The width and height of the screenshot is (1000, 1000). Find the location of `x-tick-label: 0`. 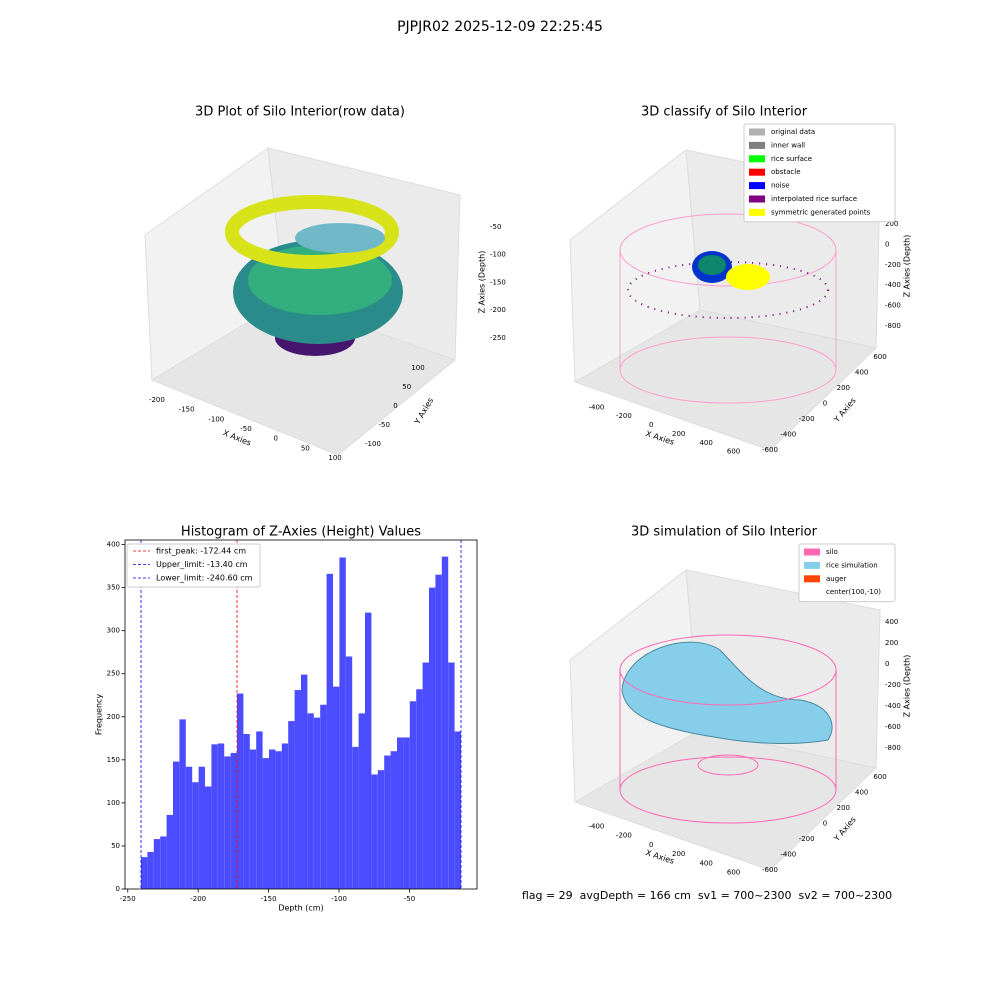

x-tick-label: 0 is located at coordinates (651, 845).